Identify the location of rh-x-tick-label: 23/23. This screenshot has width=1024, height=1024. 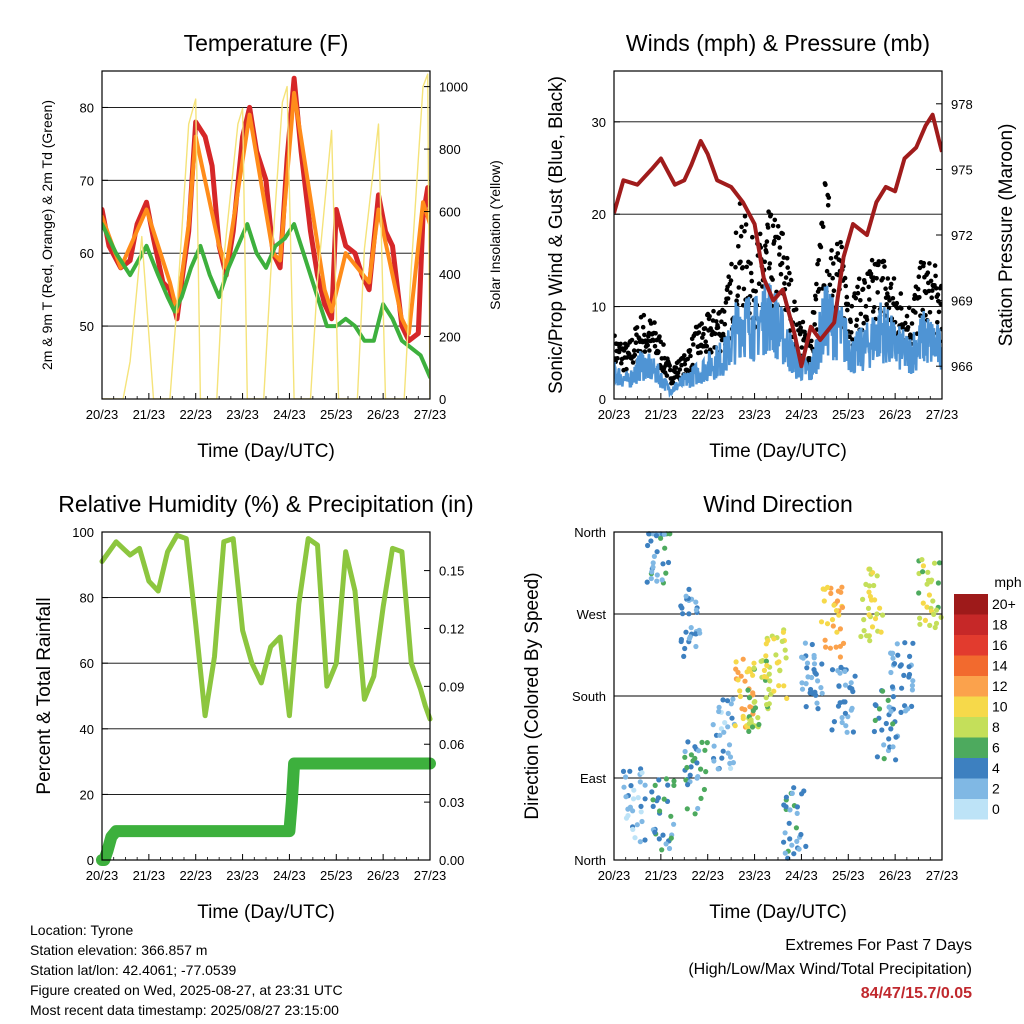
(242, 875).